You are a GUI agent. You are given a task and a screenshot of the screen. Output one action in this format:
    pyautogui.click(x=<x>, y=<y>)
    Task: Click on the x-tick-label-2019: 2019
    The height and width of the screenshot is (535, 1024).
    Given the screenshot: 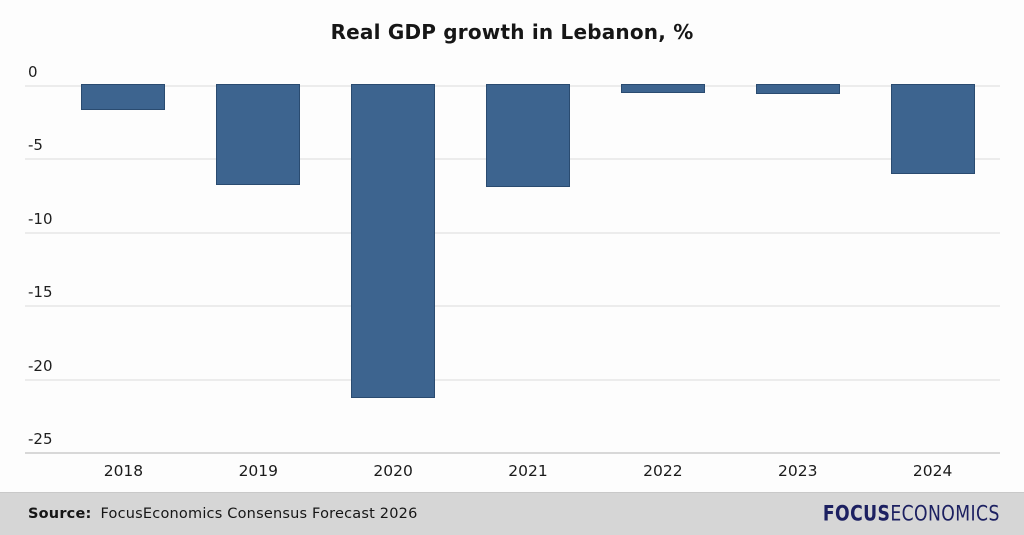 What is the action you would take?
    pyautogui.click(x=258, y=471)
    